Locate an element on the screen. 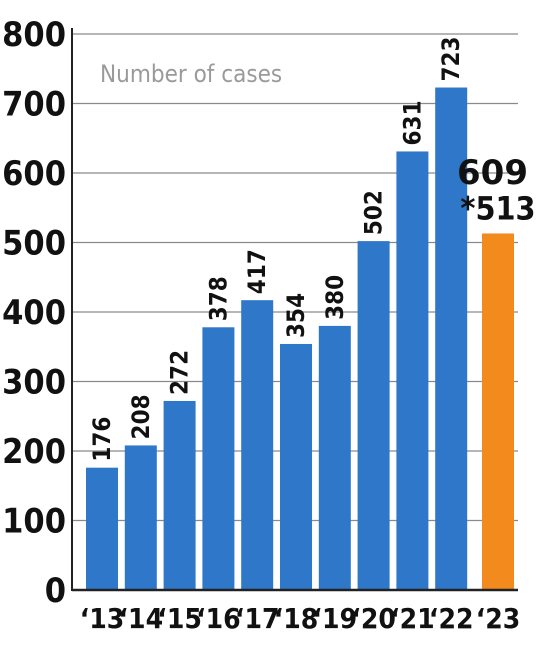  value-label: 417 is located at coordinates (257, 271).